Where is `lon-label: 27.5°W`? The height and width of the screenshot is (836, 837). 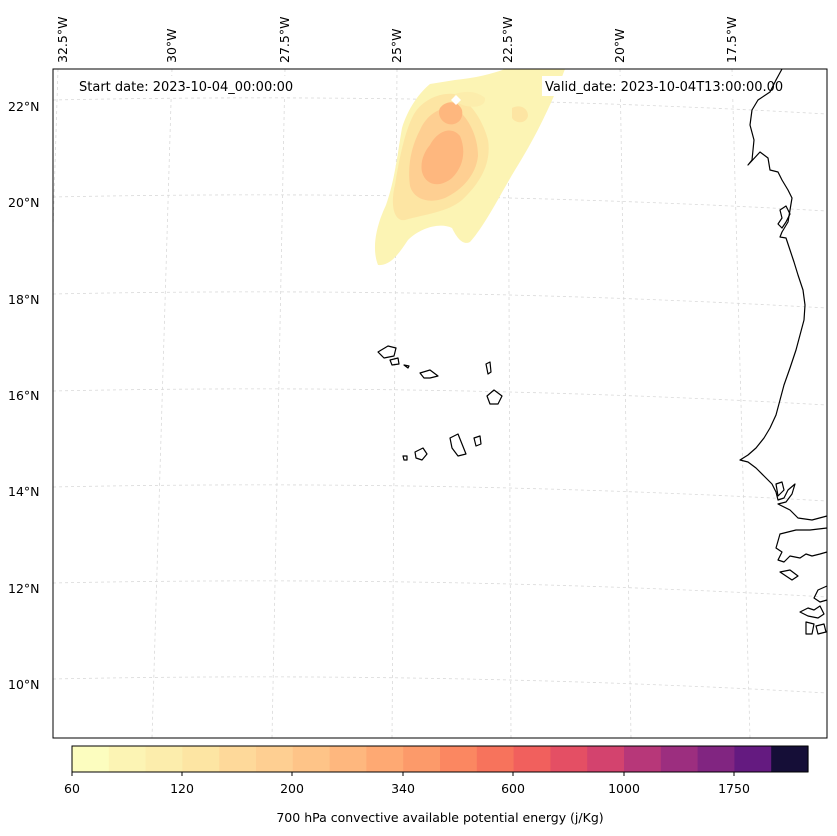
lon-label: 27.5°W is located at coordinates (284, 40).